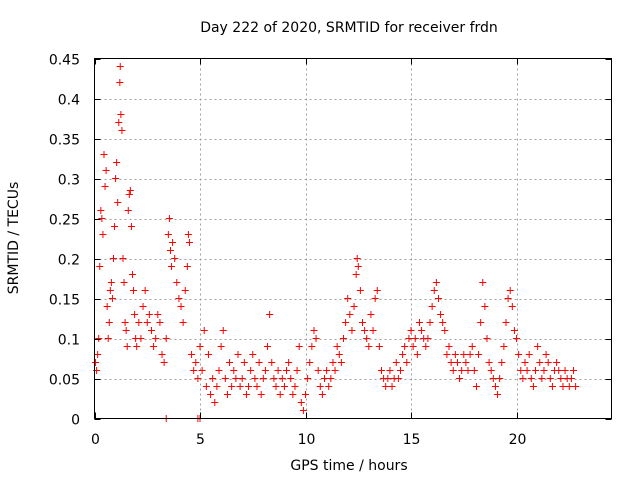 The height and width of the screenshot is (480, 640). I want to click on y-tick-label: 0, so click(75, 421).